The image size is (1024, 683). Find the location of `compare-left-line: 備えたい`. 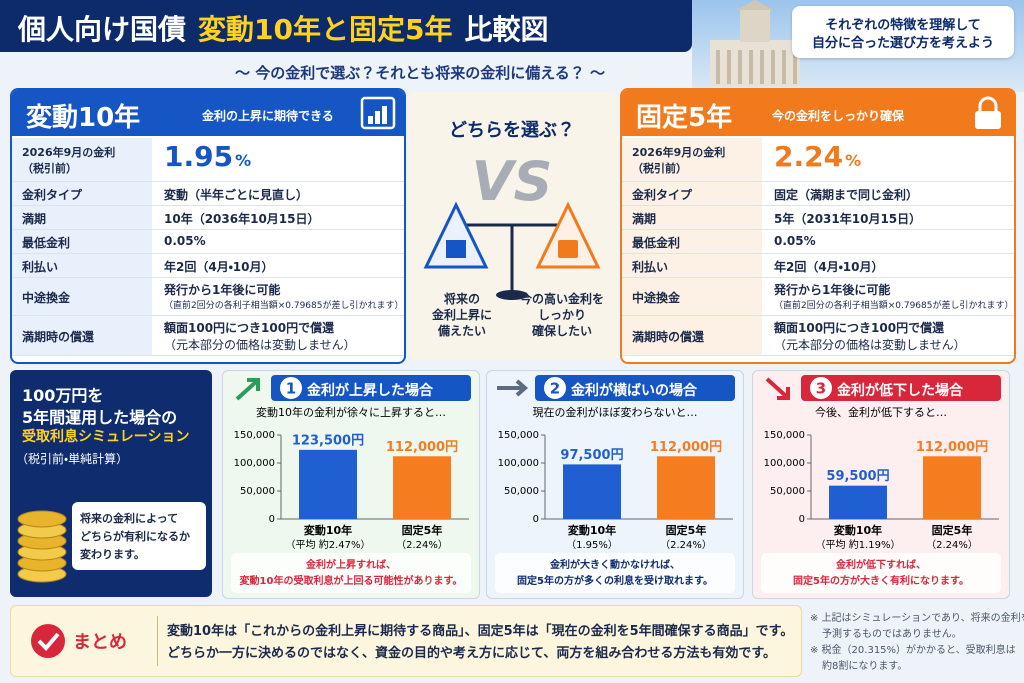

compare-left-line: 備えたい is located at coordinates (461, 331).